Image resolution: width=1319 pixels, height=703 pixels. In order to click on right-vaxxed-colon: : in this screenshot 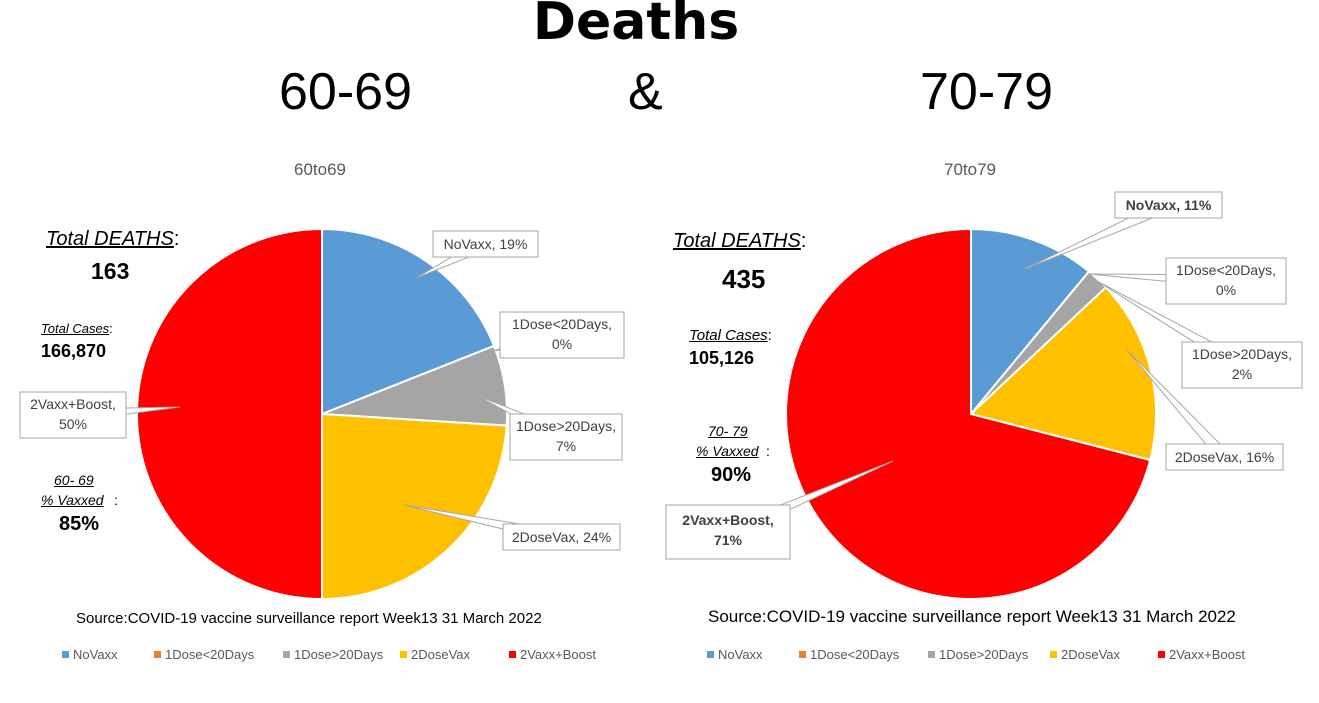, I will do `click(768, 451)`.